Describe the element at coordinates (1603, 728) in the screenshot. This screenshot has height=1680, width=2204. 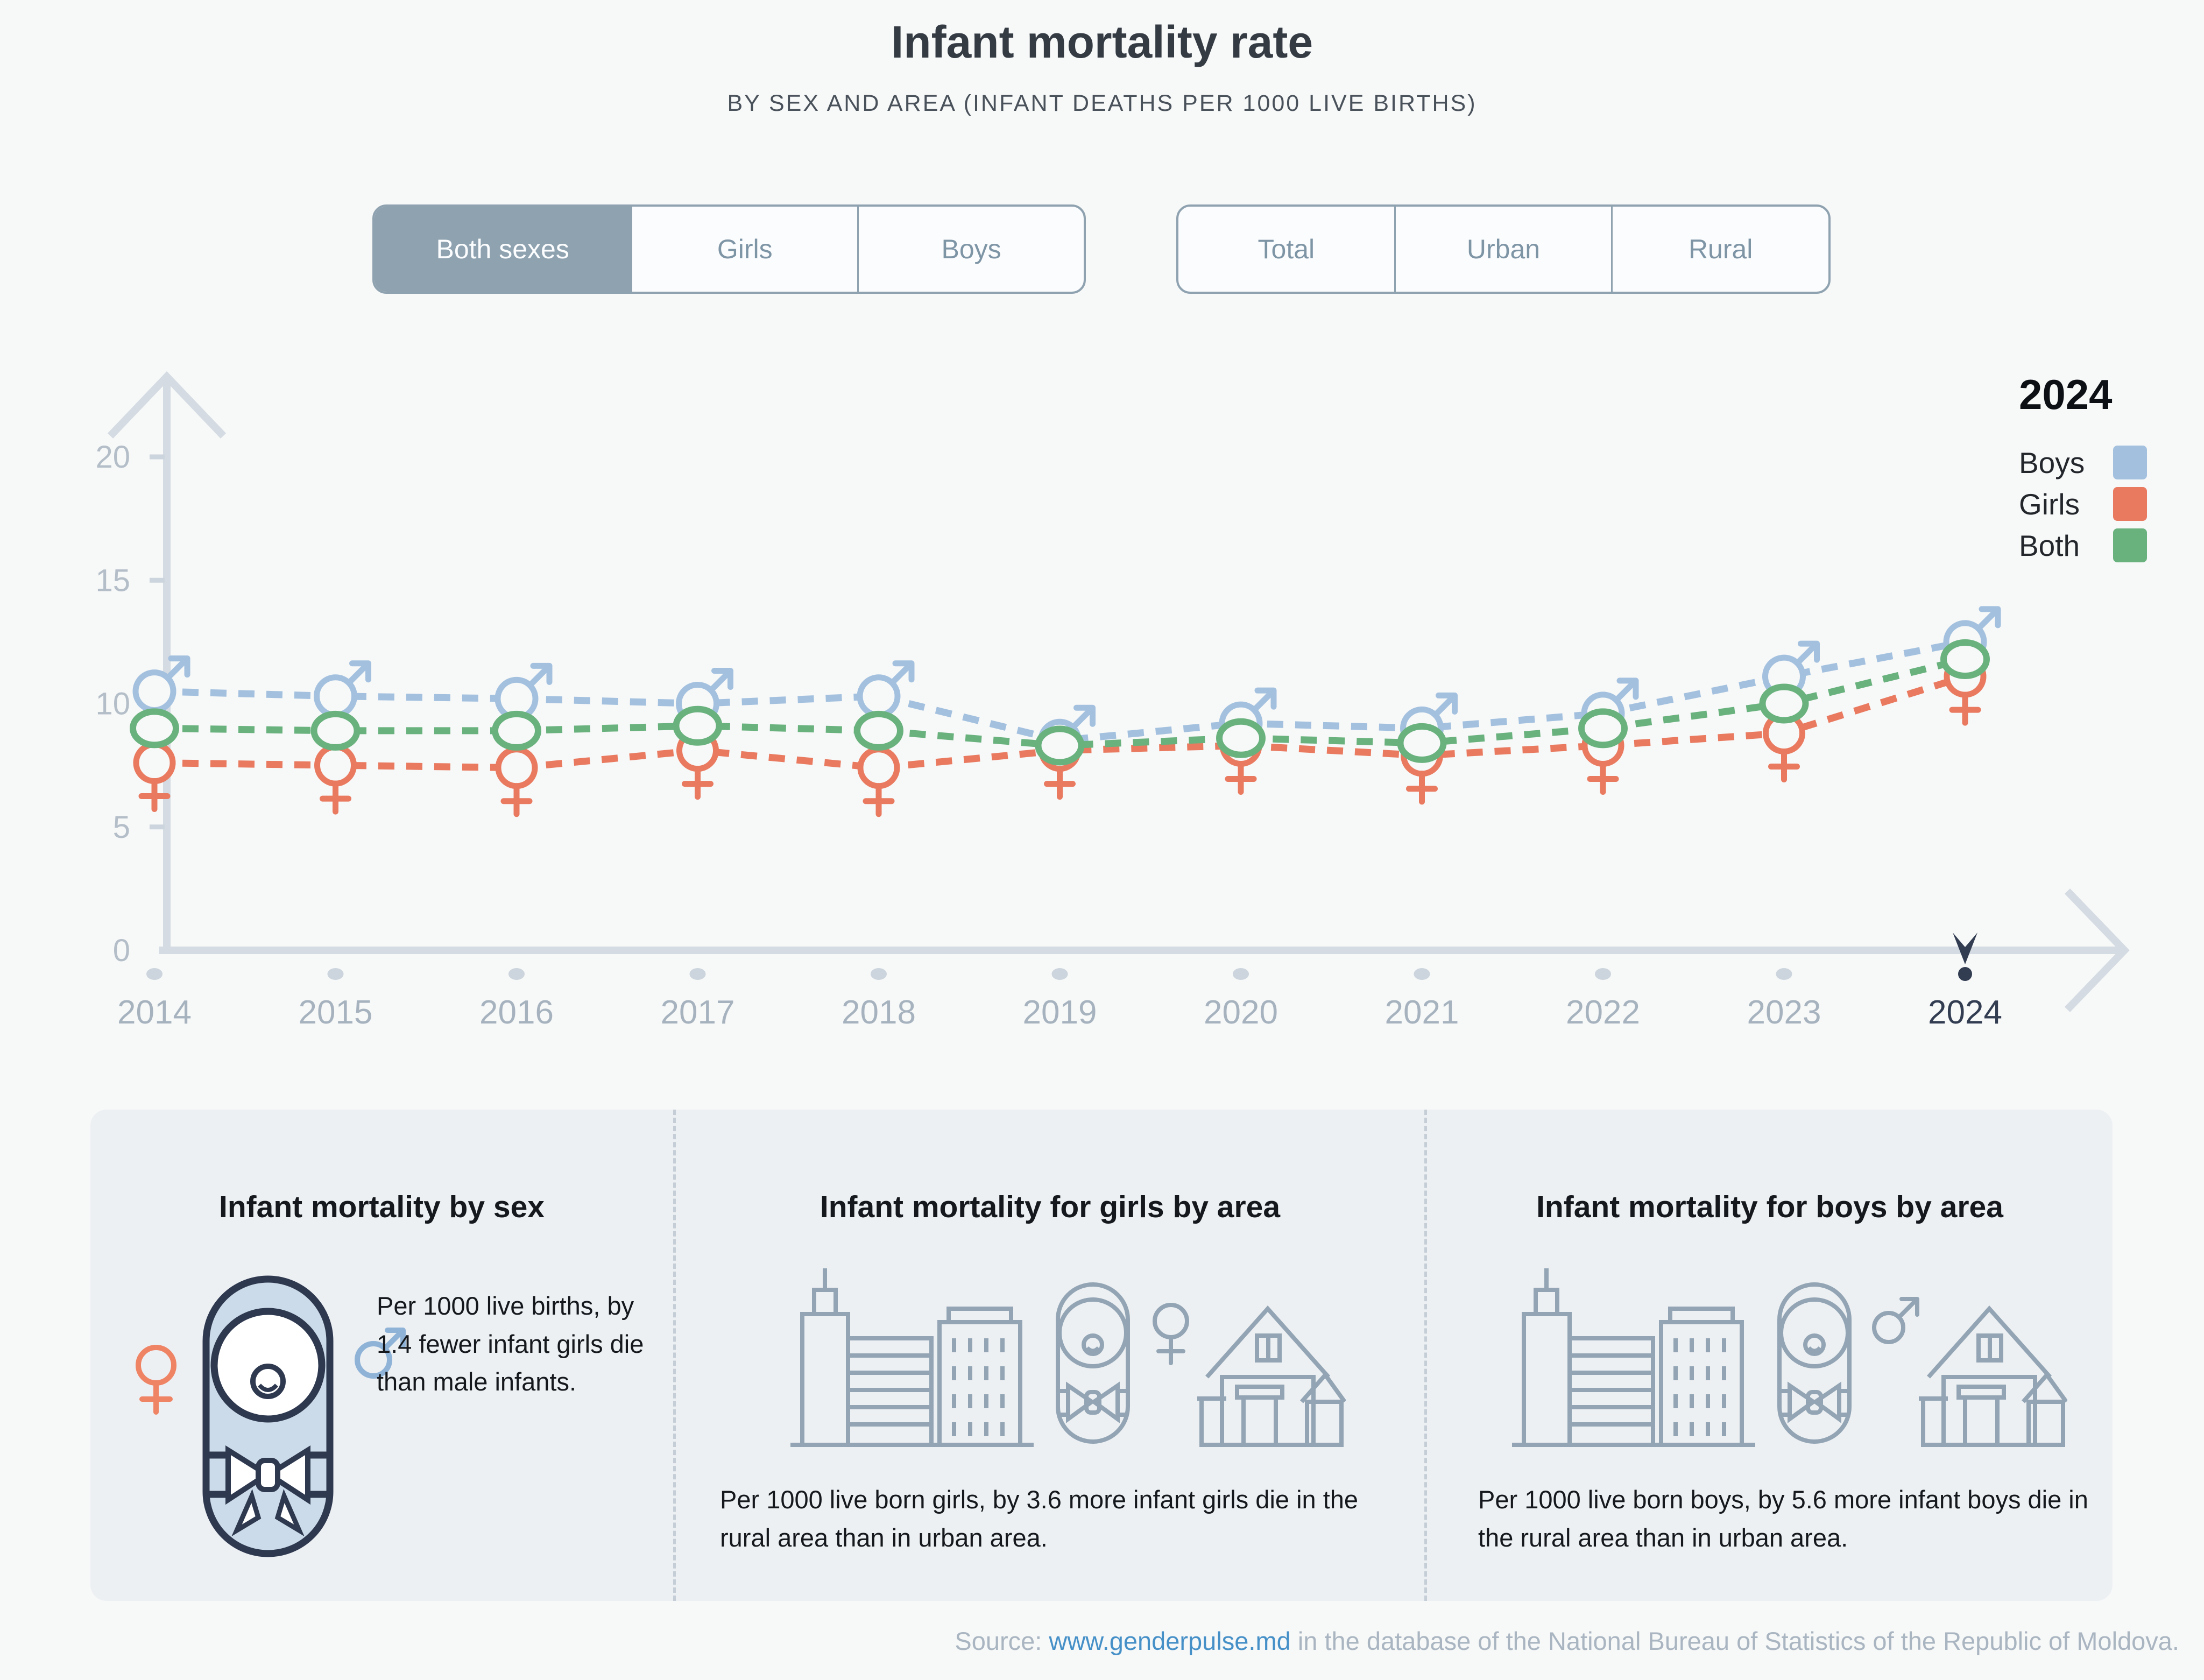
I see `circle-marker-2022` at that location.